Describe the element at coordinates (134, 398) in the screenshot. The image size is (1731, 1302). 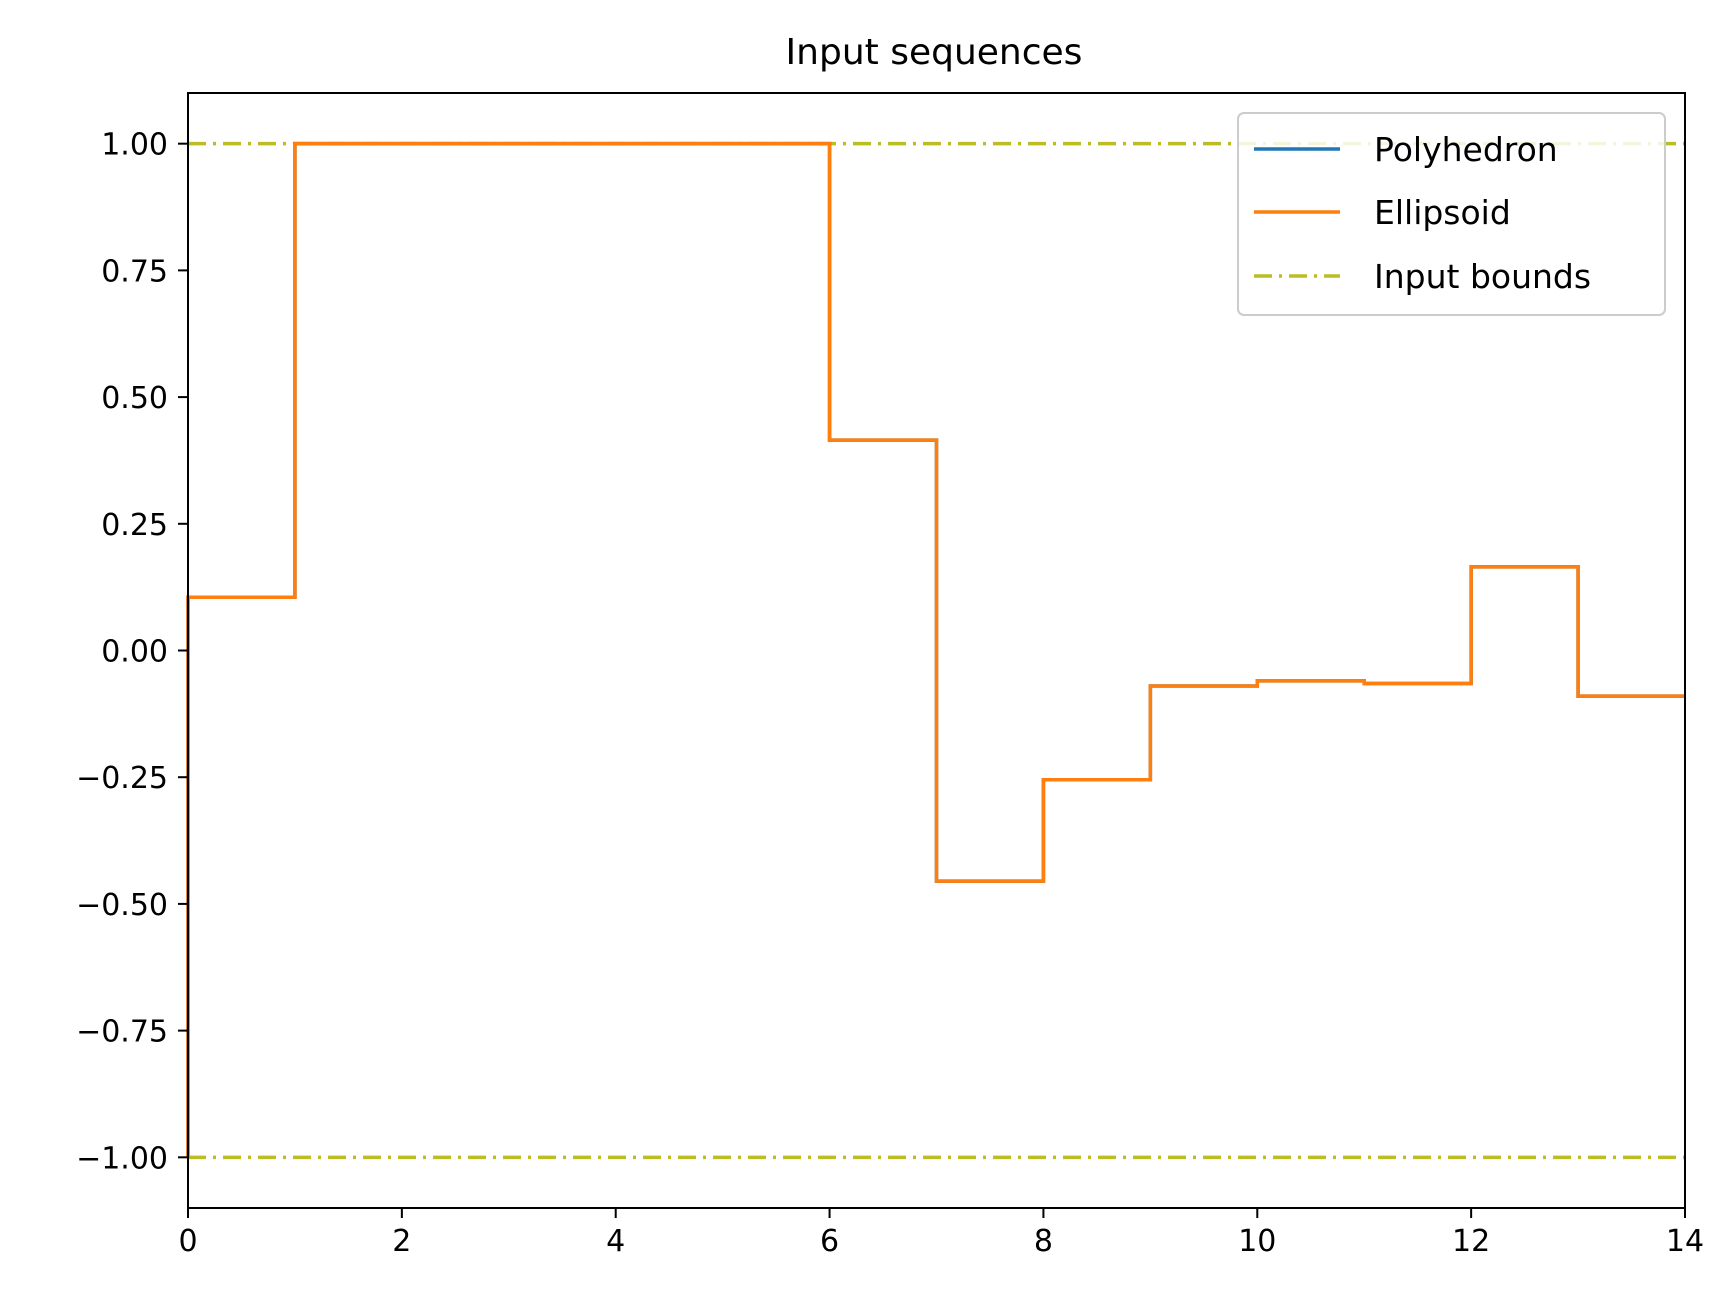
I see `y-tick-label-2: 0.50` at that location.